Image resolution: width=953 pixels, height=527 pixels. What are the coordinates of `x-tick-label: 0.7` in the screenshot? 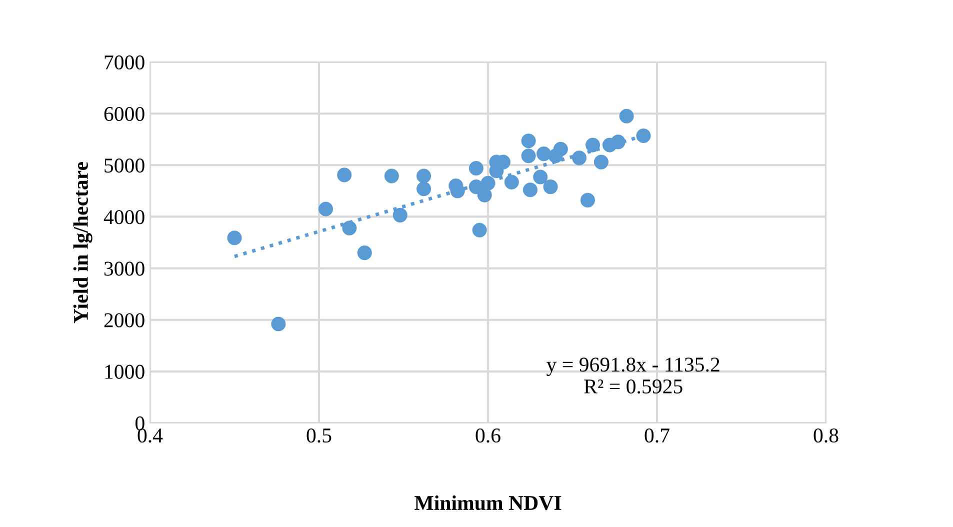 It's located at (657, 435).